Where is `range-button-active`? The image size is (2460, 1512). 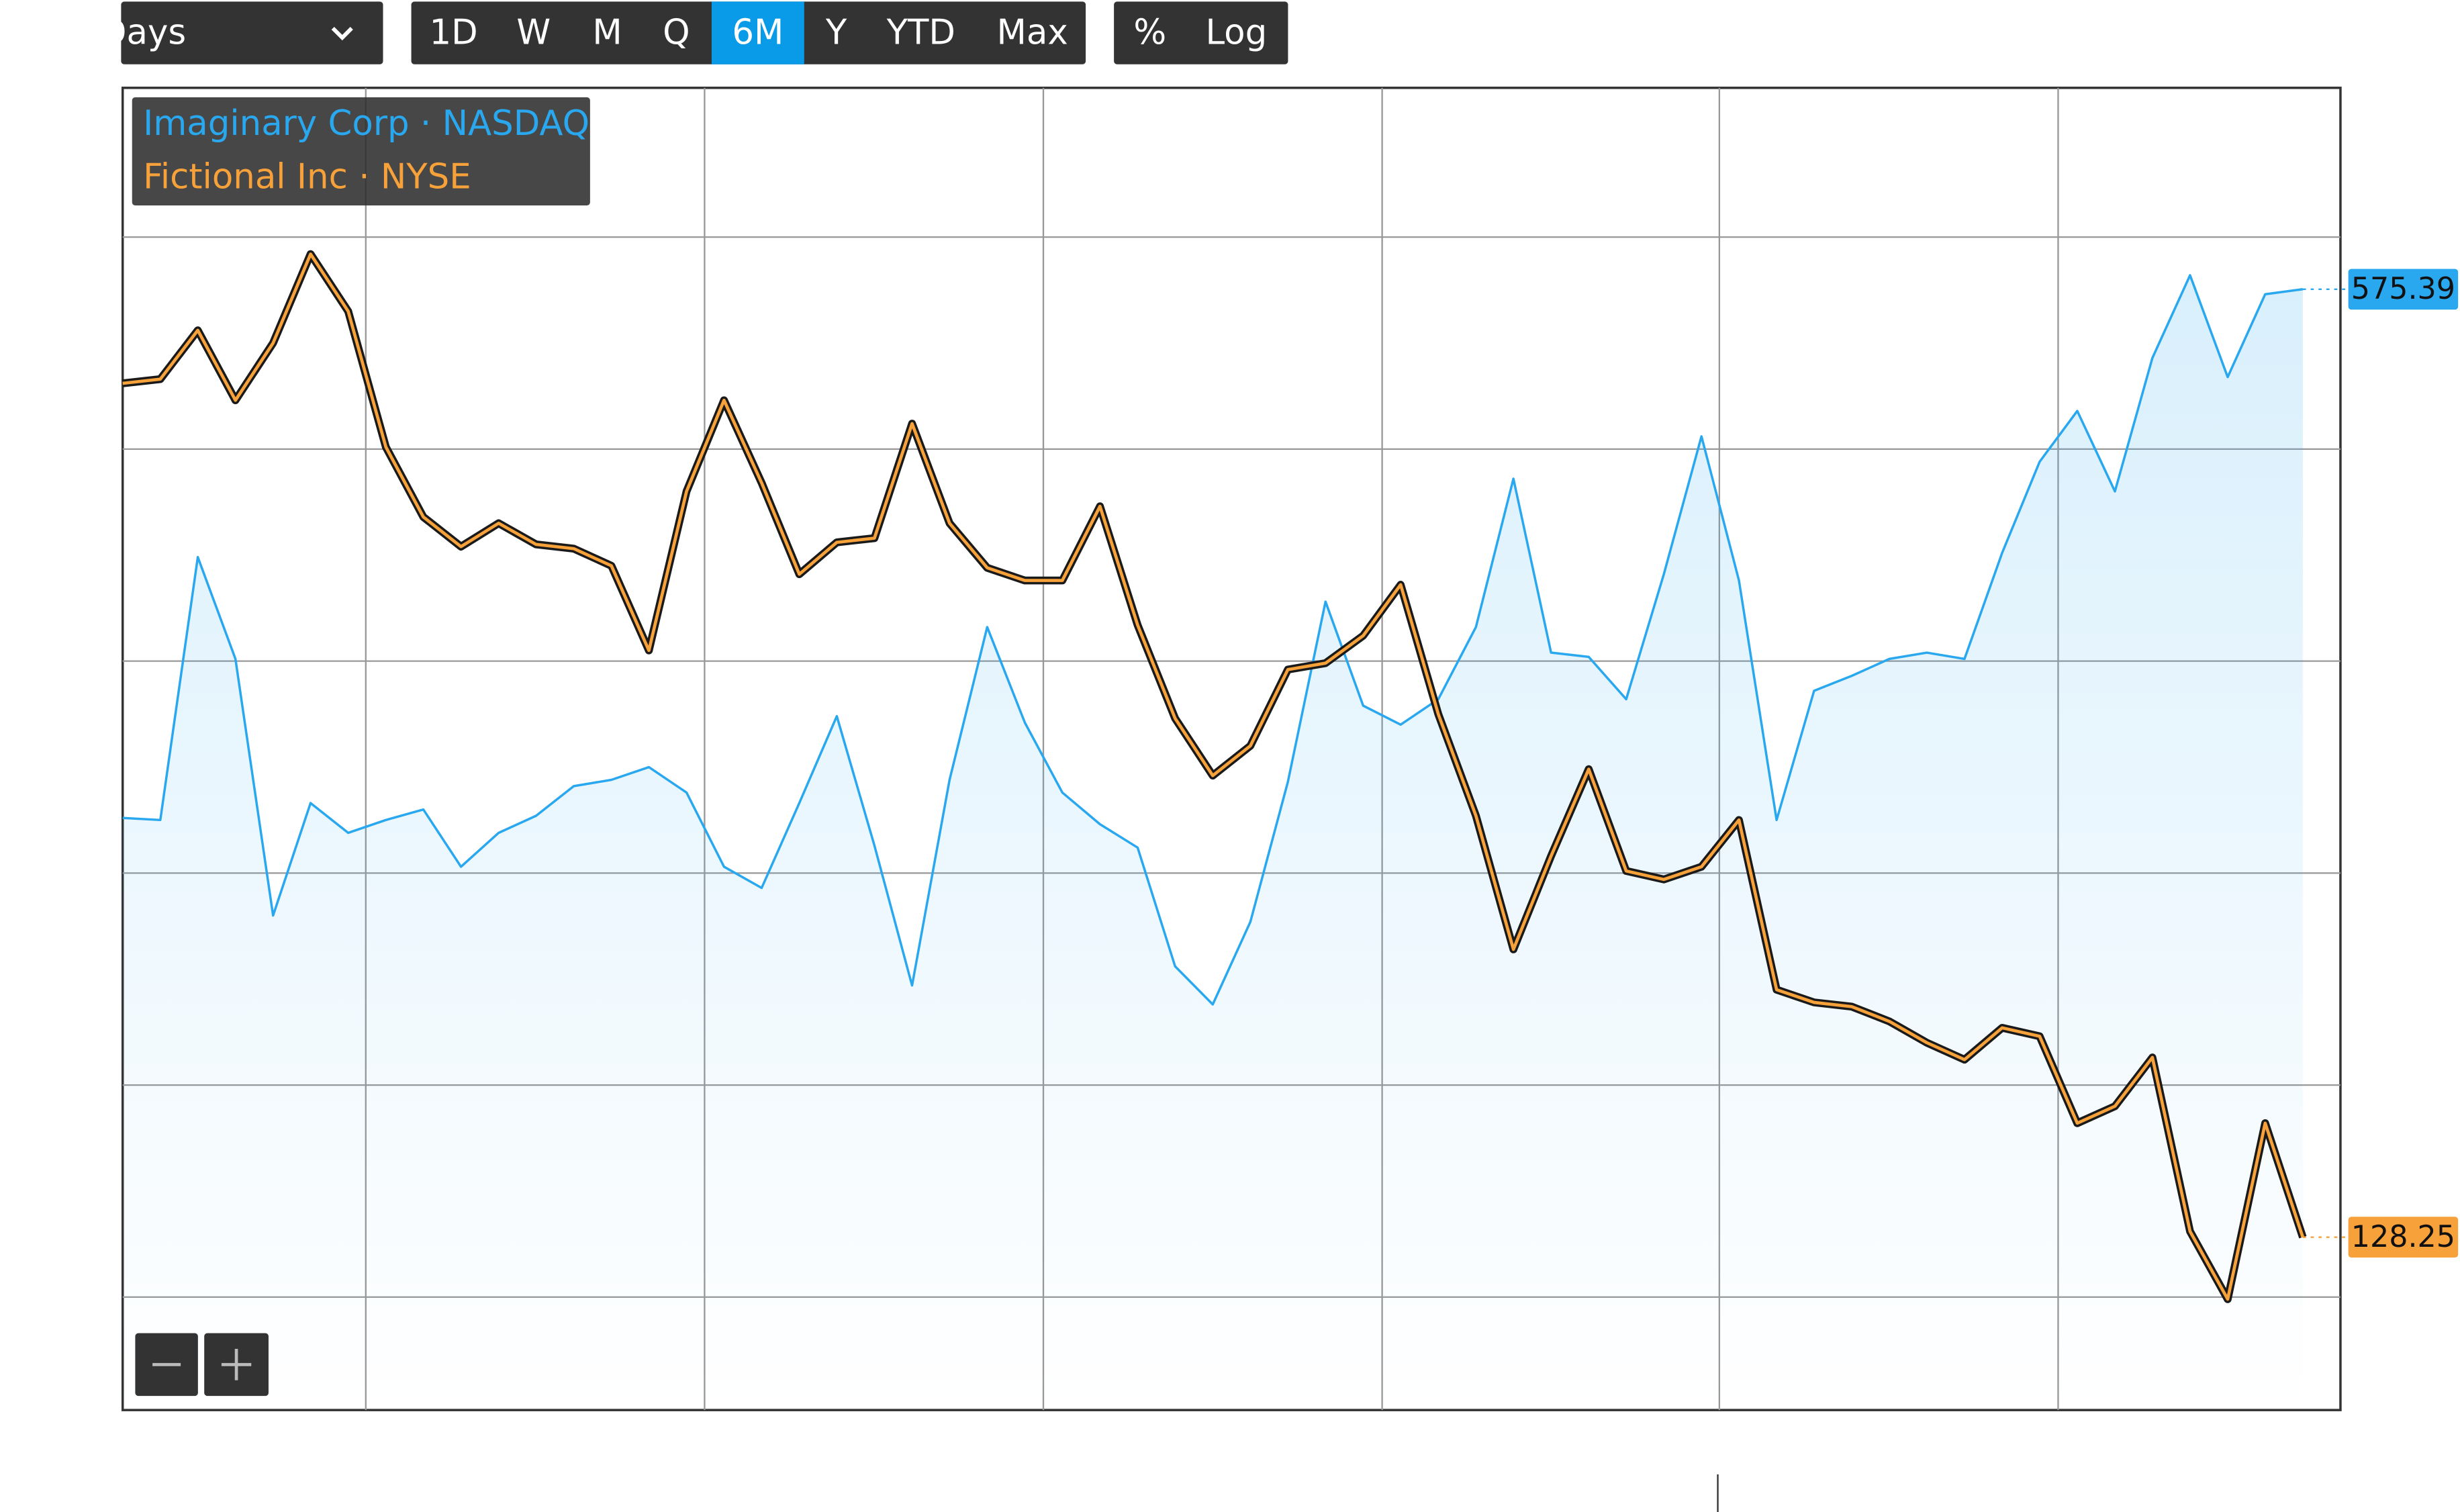
range-button-active is located at coordinates (757, 32).